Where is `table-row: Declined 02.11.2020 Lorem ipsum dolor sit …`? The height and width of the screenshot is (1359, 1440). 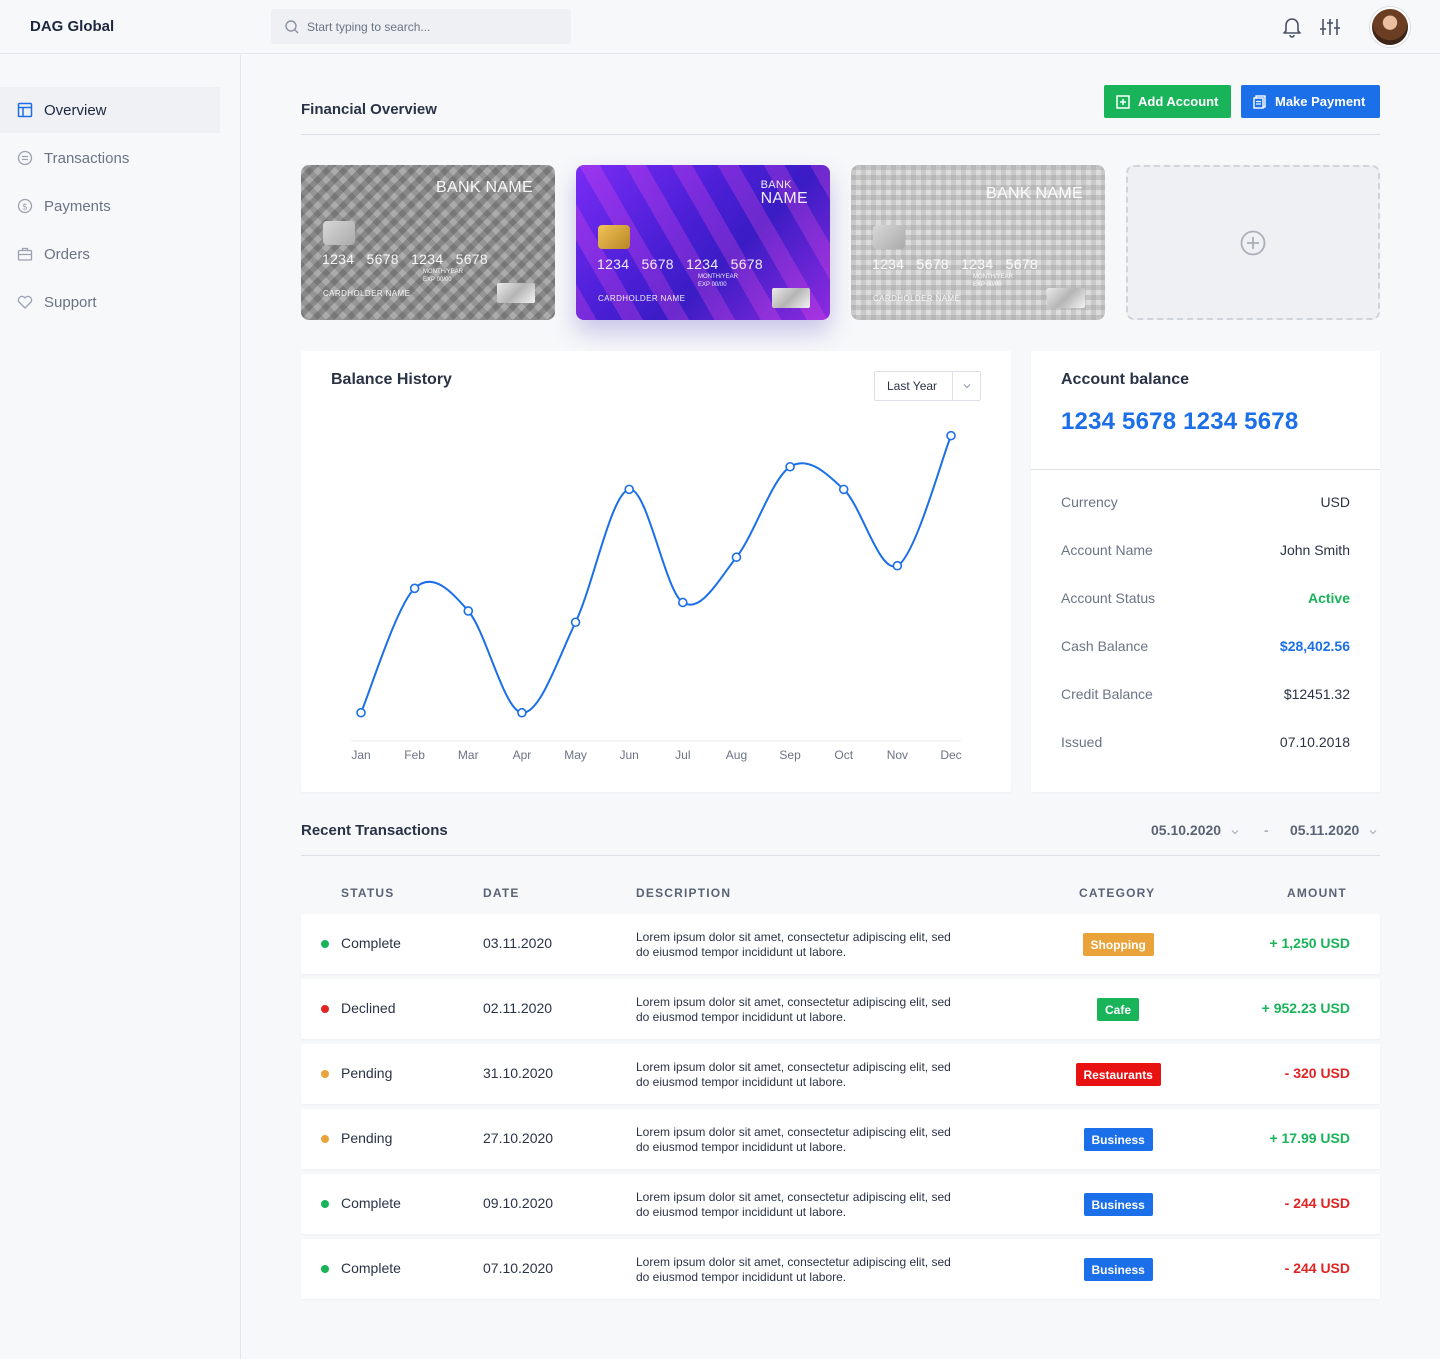
table-row: Declined 02.11.2020 Lorem ipsum dolor sit … is located at coordinates (840, 1009).